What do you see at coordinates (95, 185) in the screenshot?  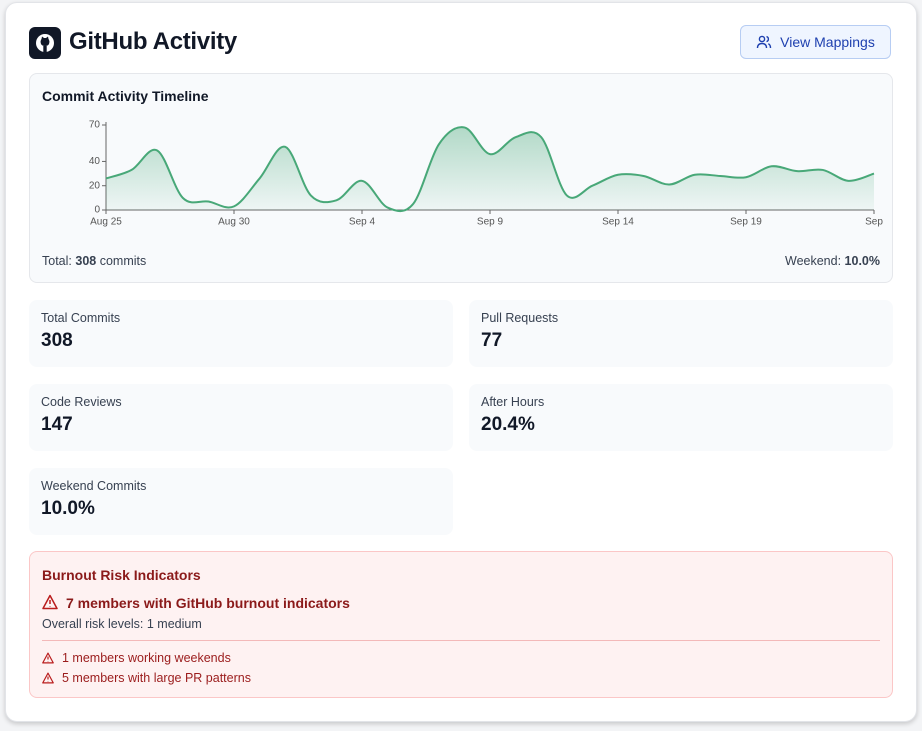 I see `y-tick-label: 20` at bounding box center [95, 185].